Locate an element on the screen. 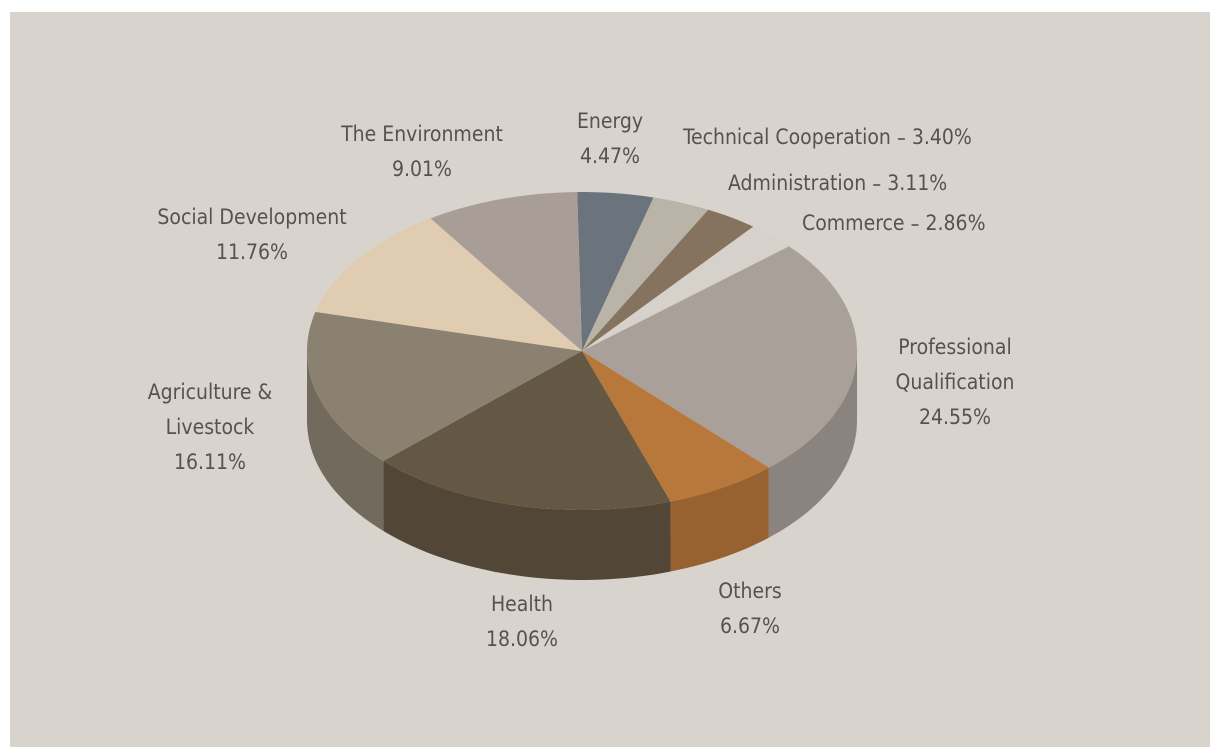  value-label: 3.11% is located at coordinates (917, 183).